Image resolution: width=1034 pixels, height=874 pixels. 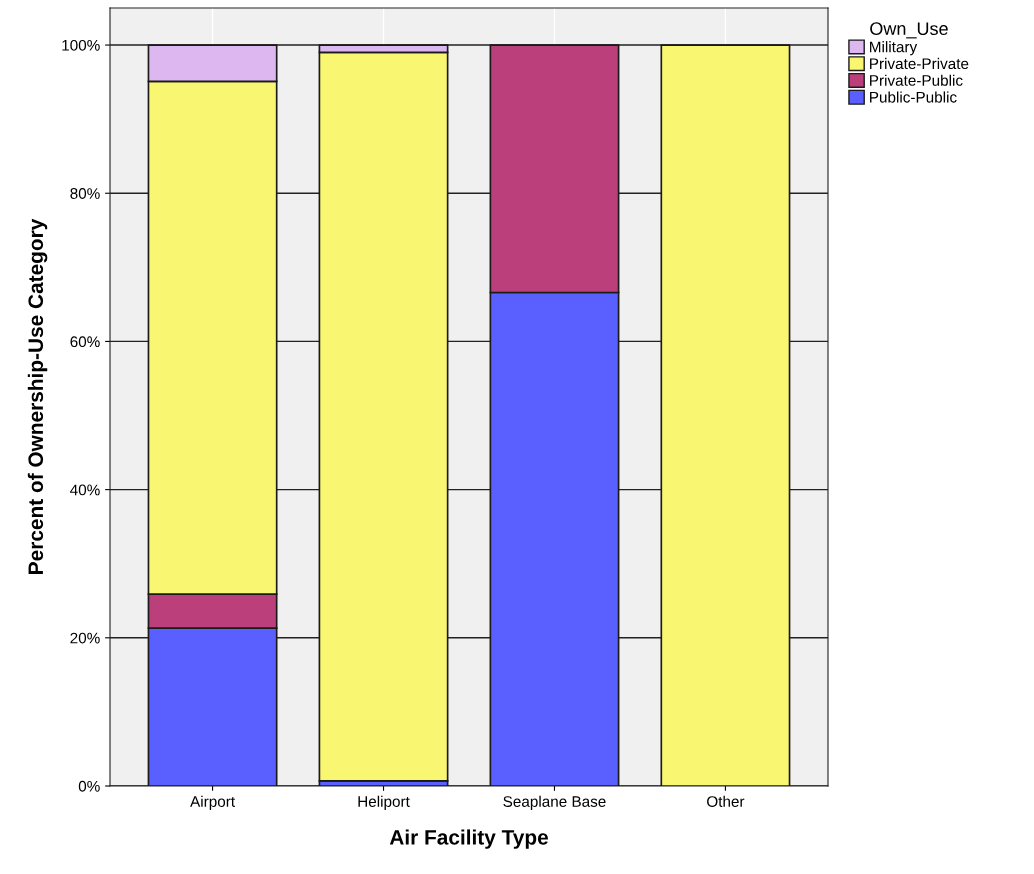 What do you see at coordinates (85, 342) in the screenshot?
I see `y-tick-label: 60%` at bounding box center [85, 342].